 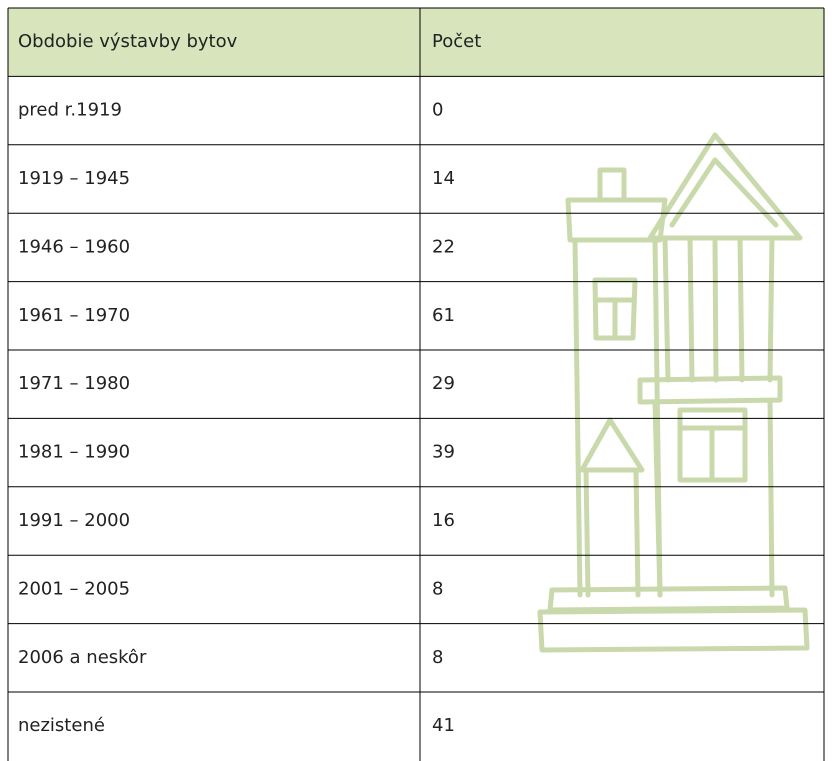 What do you see at coordinates (74, 178) in the screenshot?
I see `cell: 1919 – 1945` at bounding box center [74, 178].